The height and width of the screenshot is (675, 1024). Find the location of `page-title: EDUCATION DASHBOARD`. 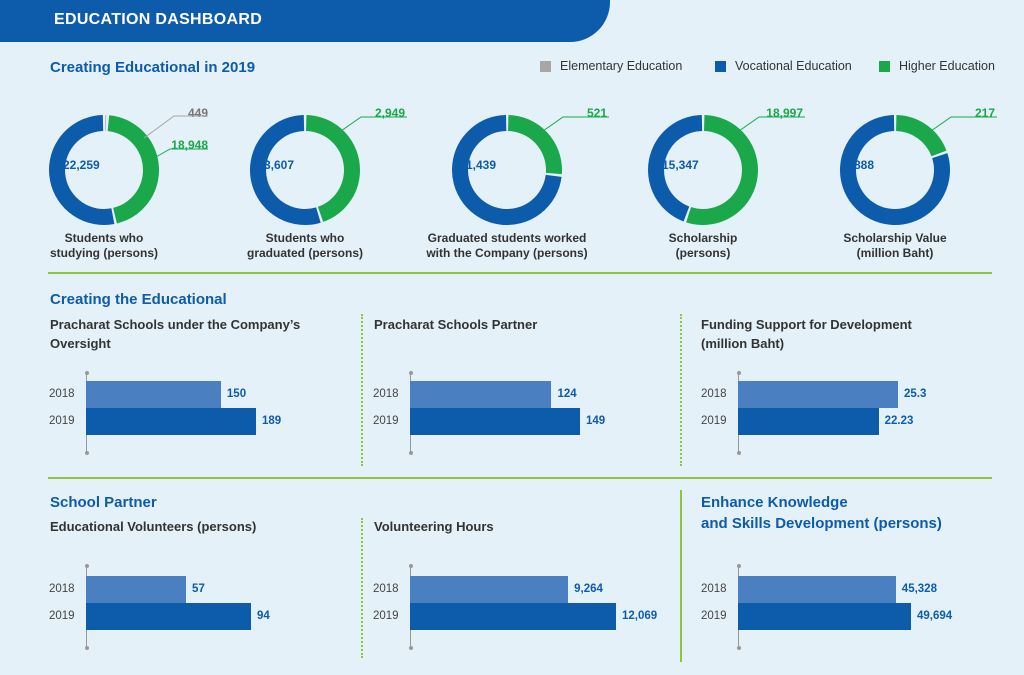

page-title: EDUCATION DASHBOARD is located at coordinates (158, 19).